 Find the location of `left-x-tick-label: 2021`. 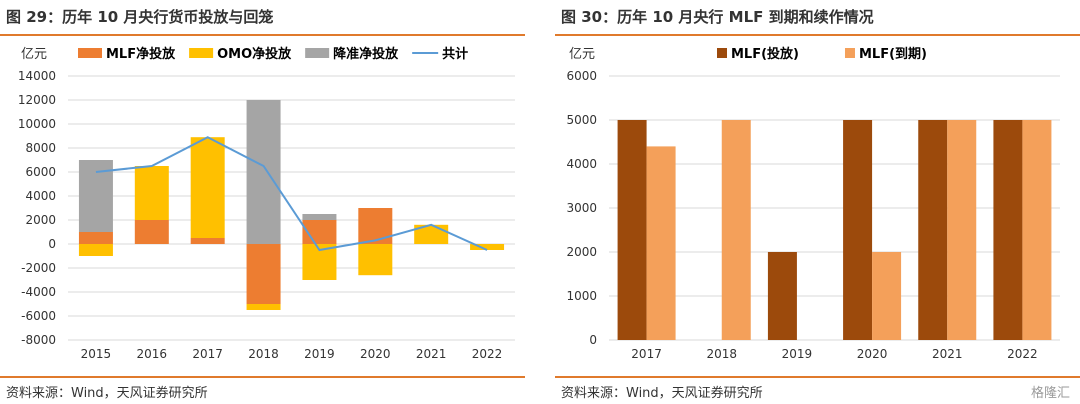

left-x-tick-label: 2021 is located at coordinates (431, 354).